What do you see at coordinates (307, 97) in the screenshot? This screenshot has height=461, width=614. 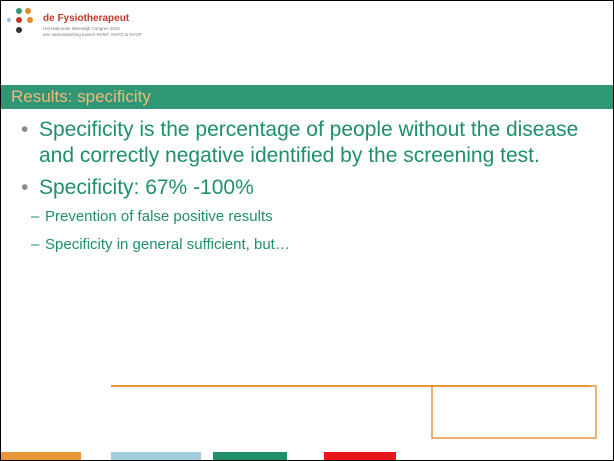 I see `title-bar` at bounding box center [307, 97].